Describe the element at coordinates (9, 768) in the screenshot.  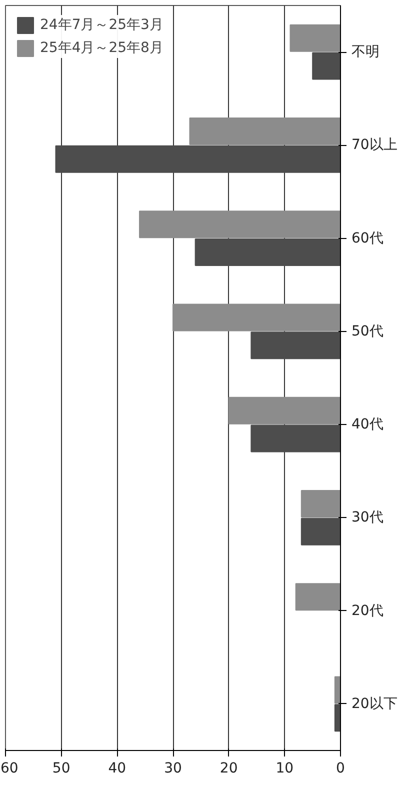
I see `x-tick-label: 60` at that location.